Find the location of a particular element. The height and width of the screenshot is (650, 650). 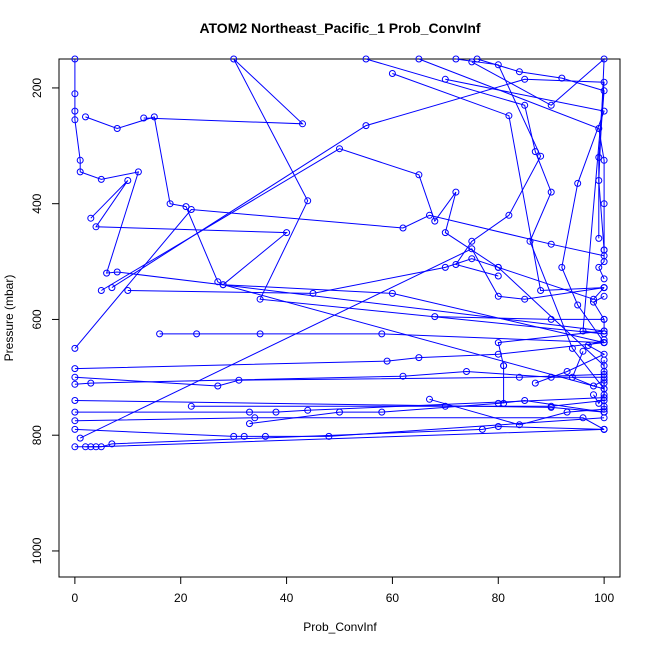

y-tick-label: 1000 is located at coordinates (37, 550).